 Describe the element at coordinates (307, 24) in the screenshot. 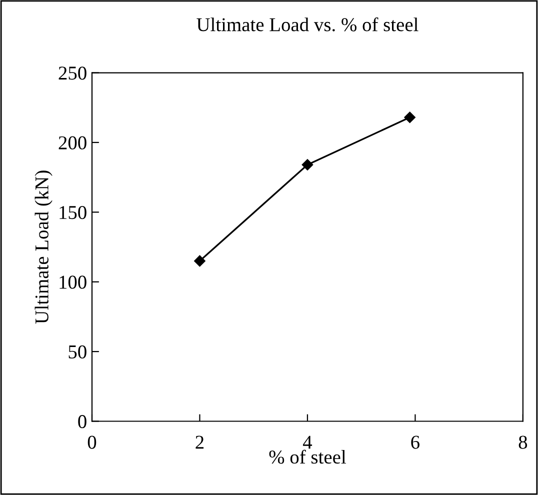

I see `chart-title: Ultimate Load vs. % of steel` at that location.